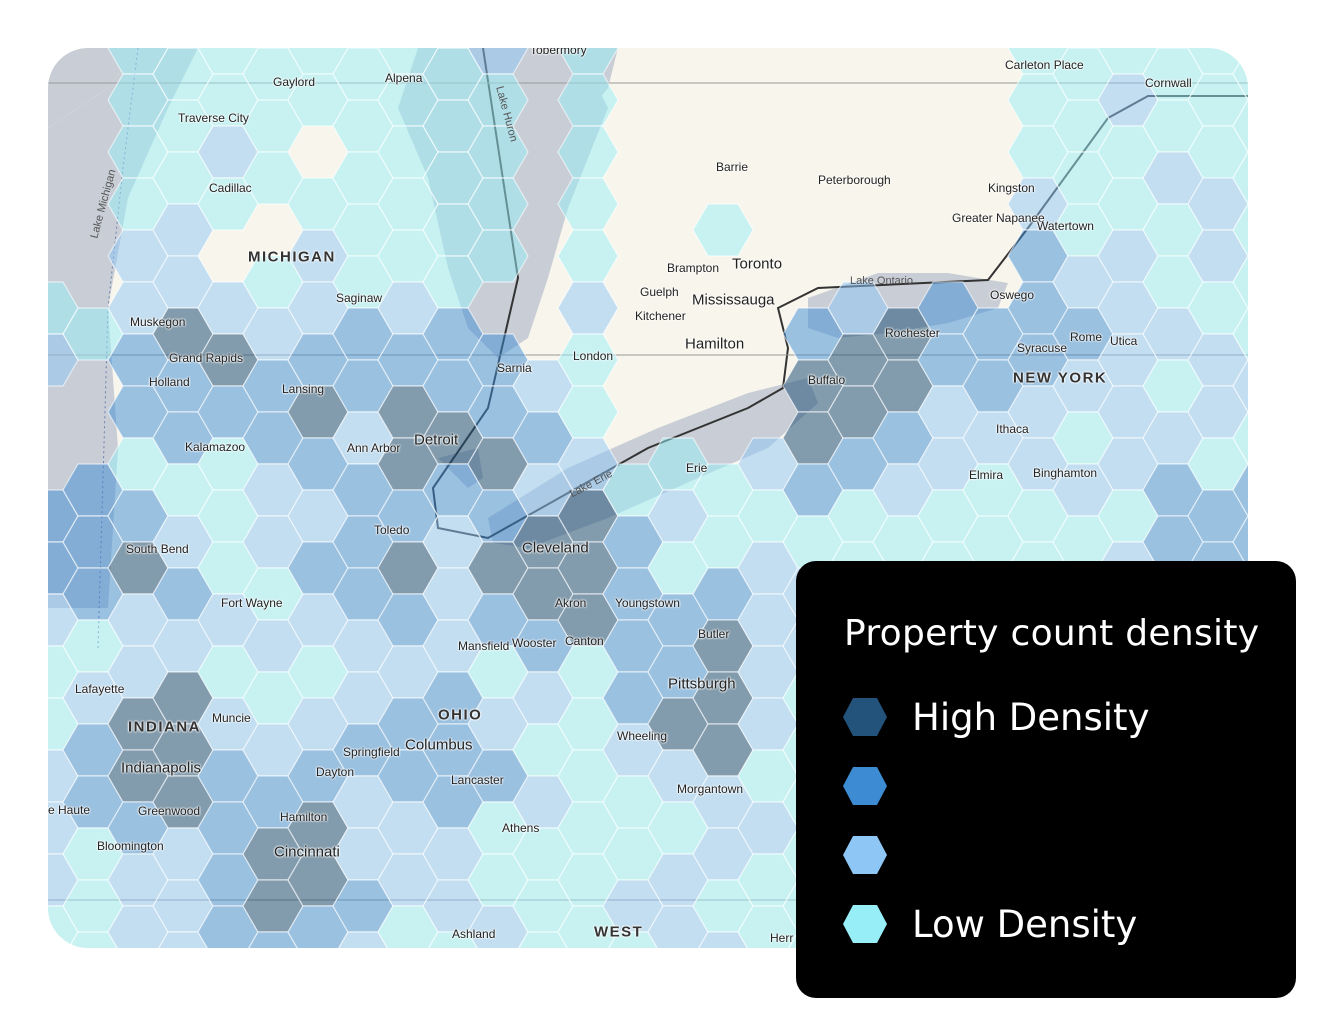 The width and height of the screenshot is (1319, 1027). What do you see at coordinates (619, 932) in the screenshot?
I see `place-label-west-virginia: WEST` at bounding box center [619, 932].